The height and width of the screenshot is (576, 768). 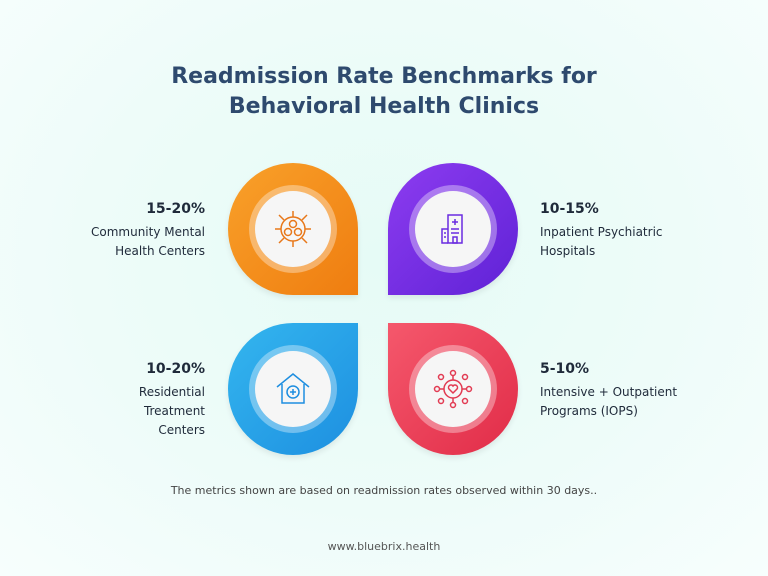 What do you see at coordinates (175, 369) in the screenshot?
I see `range: 10-20%` at bounding box center [175, 369].